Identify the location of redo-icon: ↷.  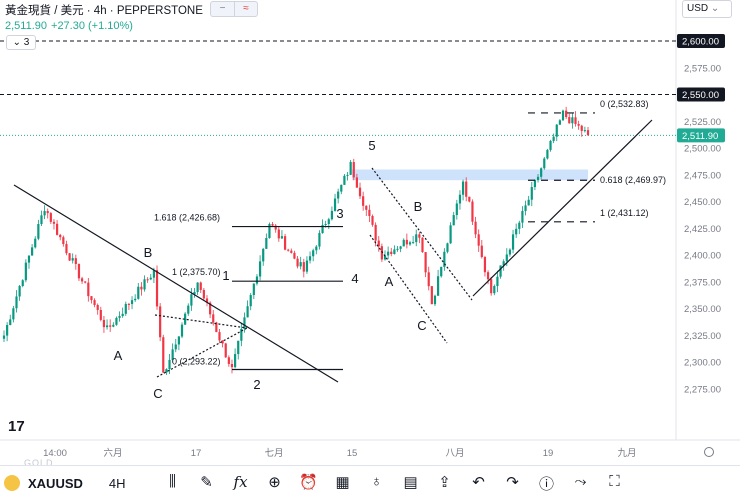
(512, 482).